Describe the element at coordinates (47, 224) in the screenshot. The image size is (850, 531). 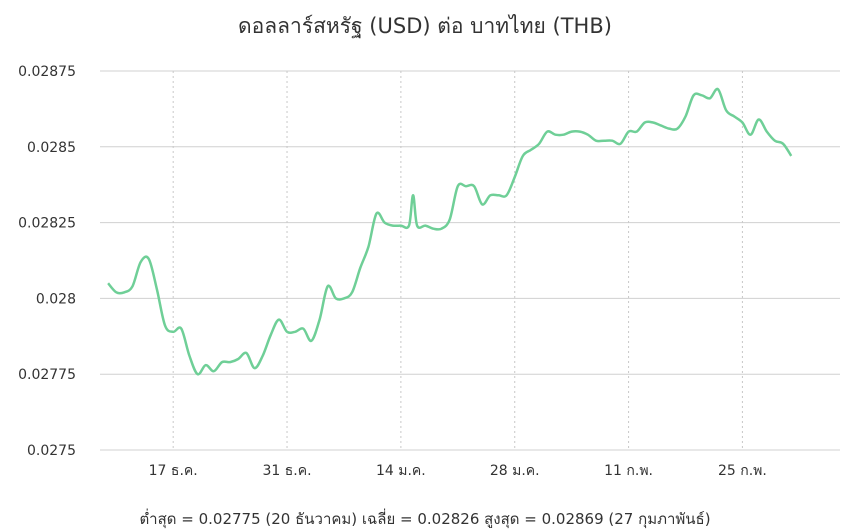
I see `y-tick-label: 0.02825` at that location.